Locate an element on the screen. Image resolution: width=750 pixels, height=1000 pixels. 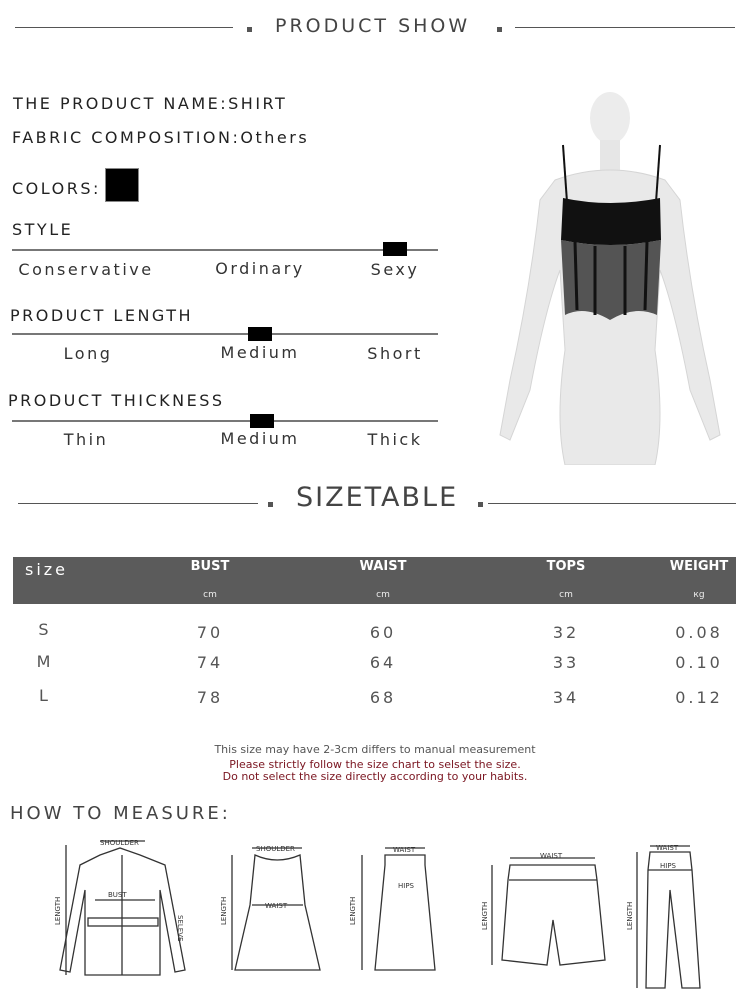
length-option-long: Long is located at coordinates (88, 353).